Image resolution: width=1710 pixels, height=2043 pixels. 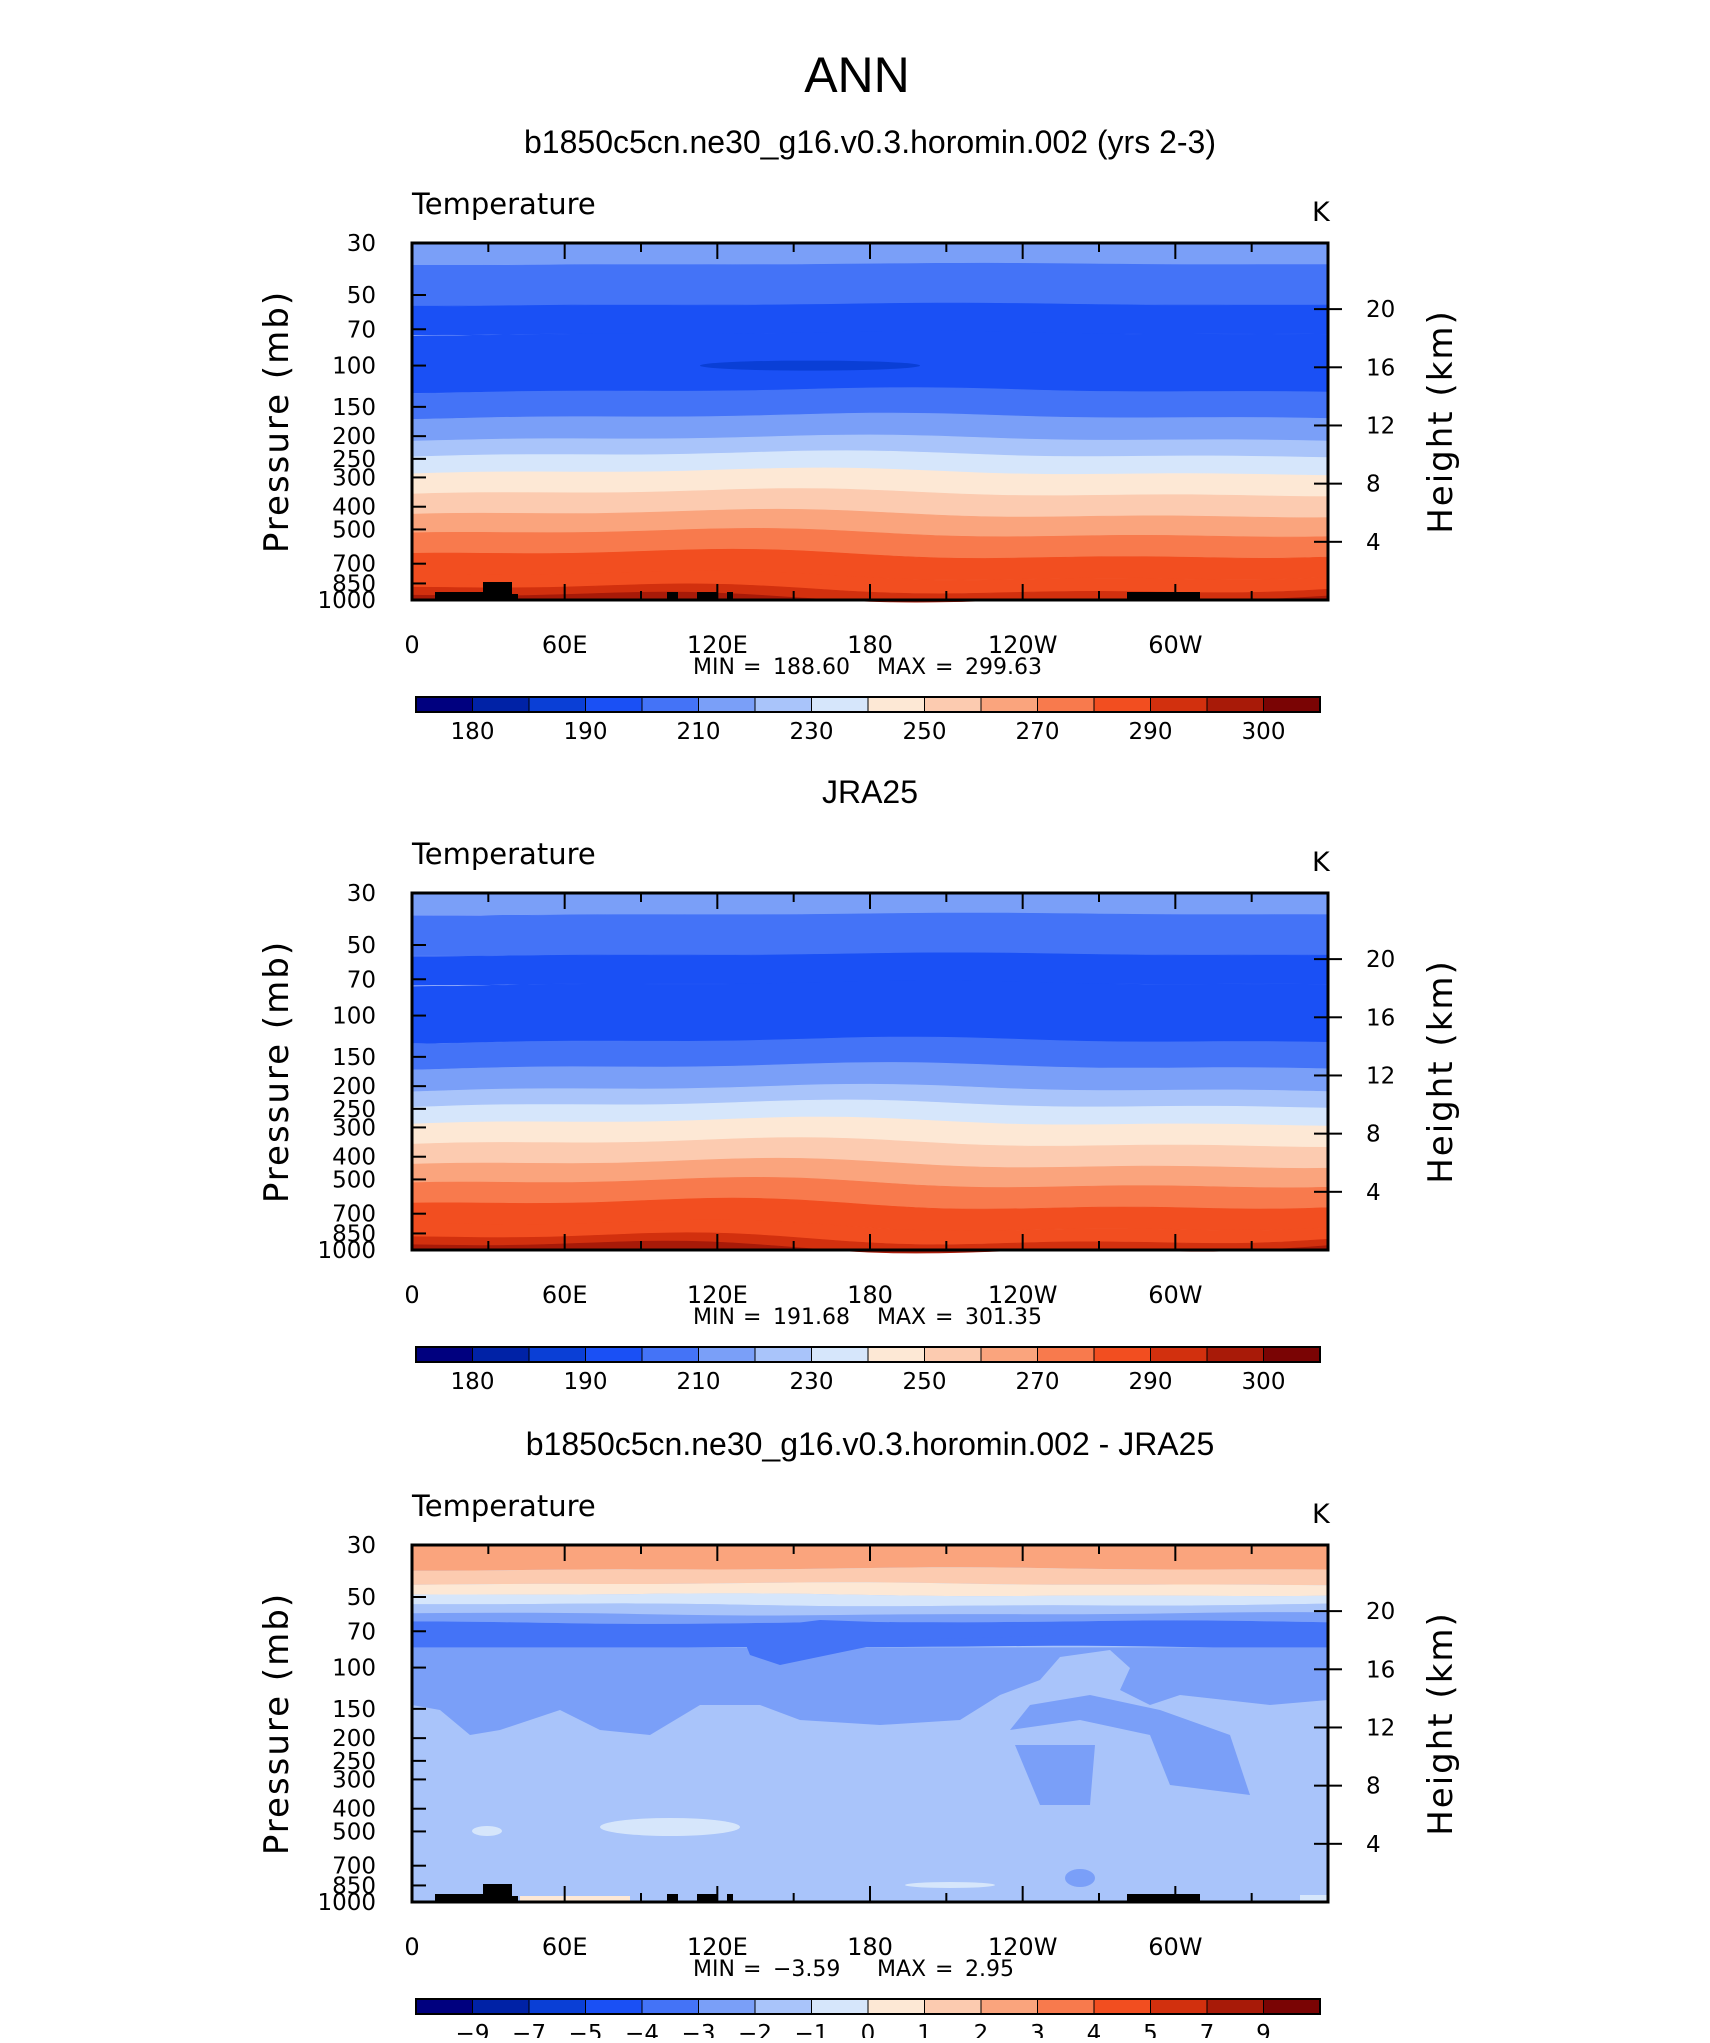 I want to click on colorbar-label: 5, so click(x=1150, y=2029).